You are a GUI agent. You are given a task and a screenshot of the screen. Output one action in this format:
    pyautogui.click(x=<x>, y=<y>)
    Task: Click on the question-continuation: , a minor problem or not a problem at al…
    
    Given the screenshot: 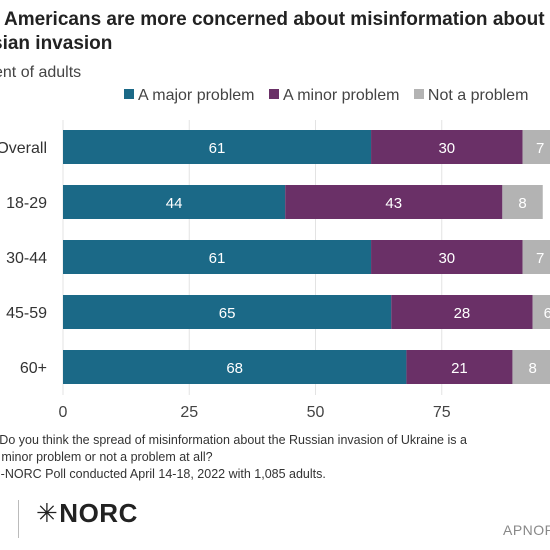 What is the action you would take?
    pyautogui.click(x=106, y=457)
    